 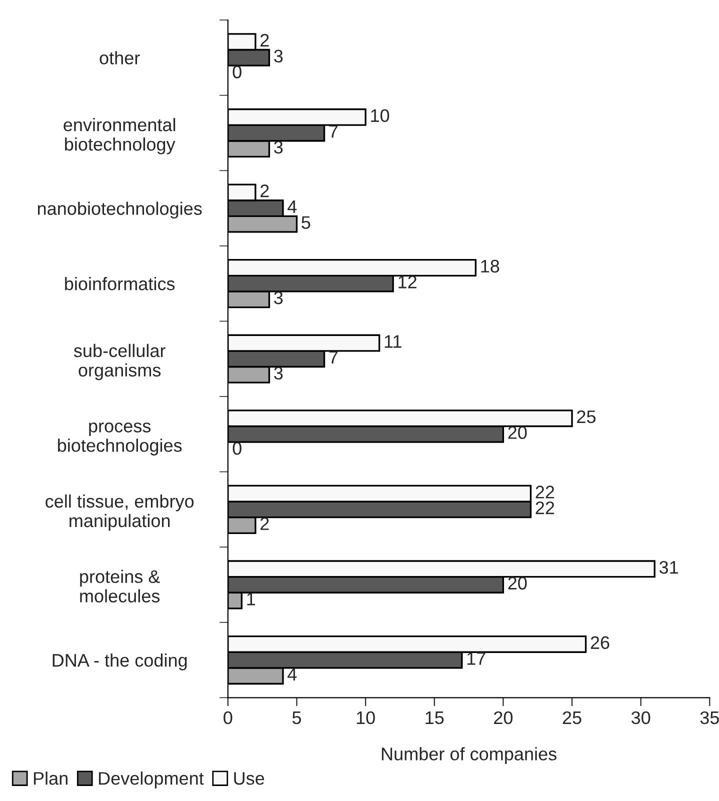 I want to click on y-tick-label: environmental biotechnology, so click(x=120, y=136).